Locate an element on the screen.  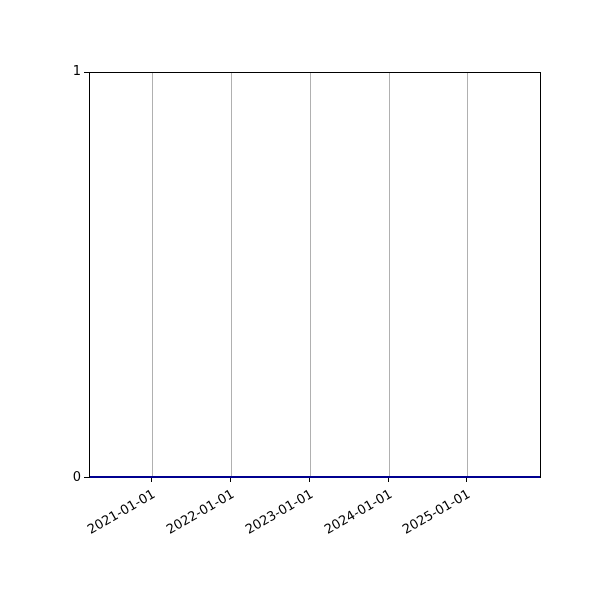
x-axis-tick-label: 2024-01-01 is located at coordinates (359, 512).